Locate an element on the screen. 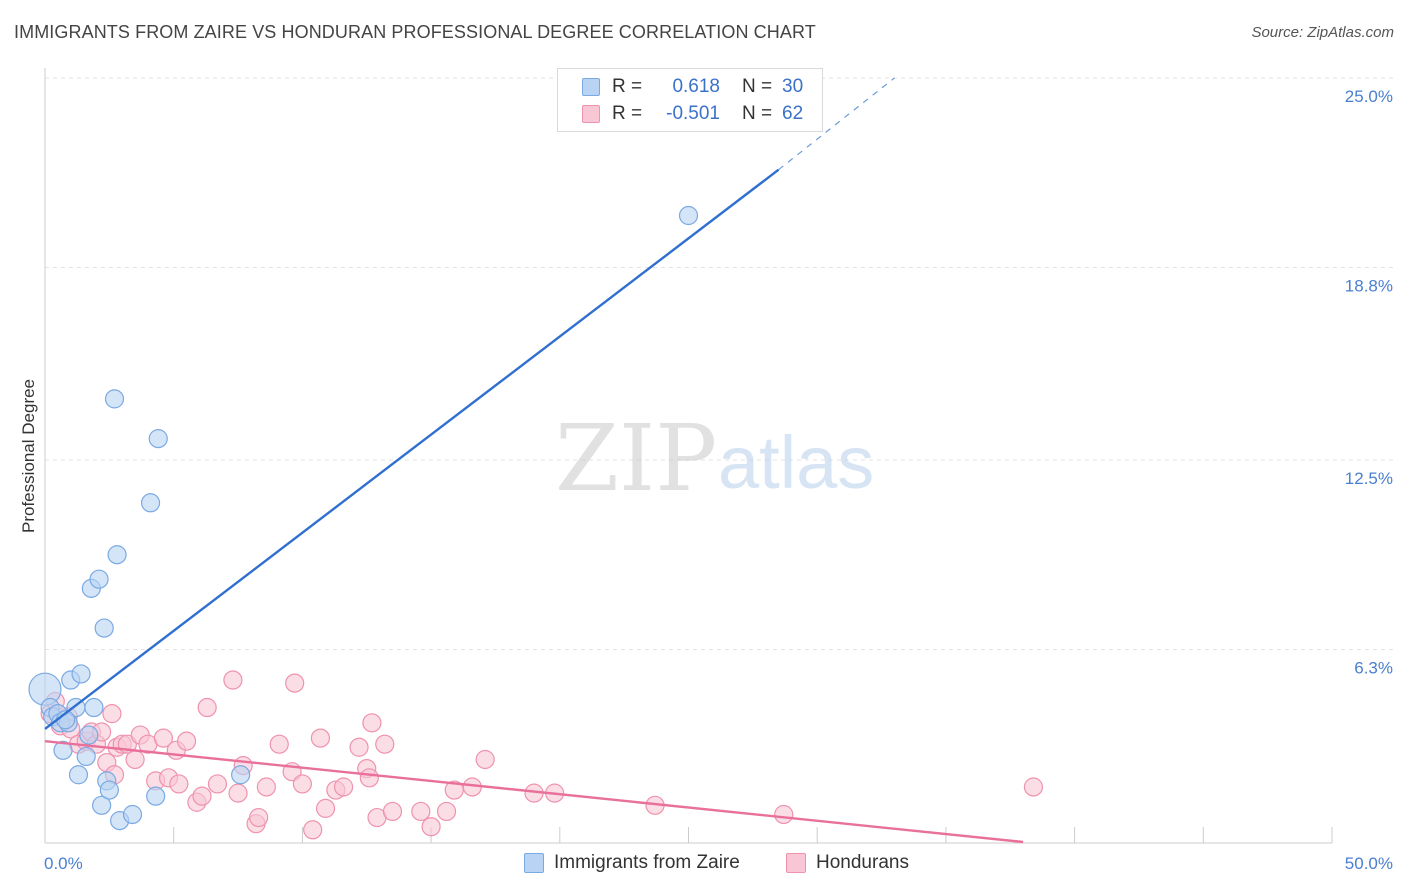 The width and height of the screenshot is (1406, 892). n-value: 30 is located at coordinates (793, 86).